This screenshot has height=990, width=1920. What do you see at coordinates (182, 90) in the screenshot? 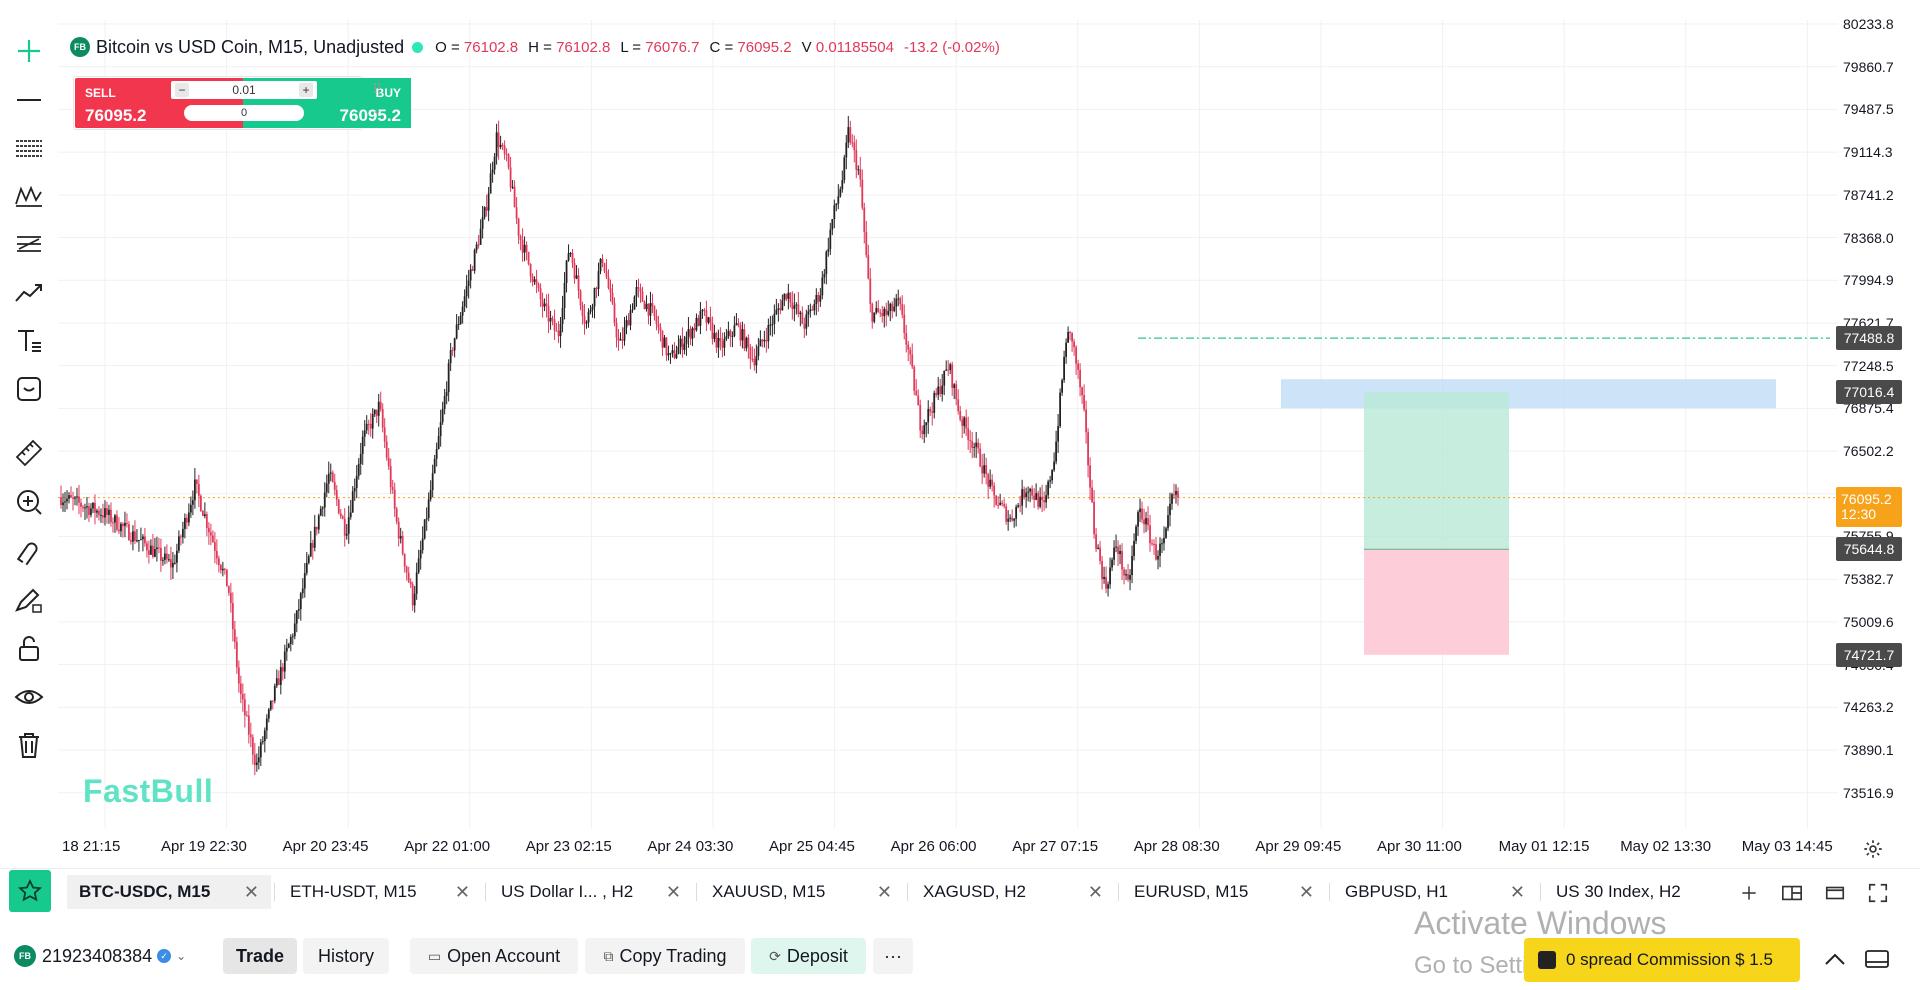
I see `quantity-minus-button: −` at bounding box center [182, 90].